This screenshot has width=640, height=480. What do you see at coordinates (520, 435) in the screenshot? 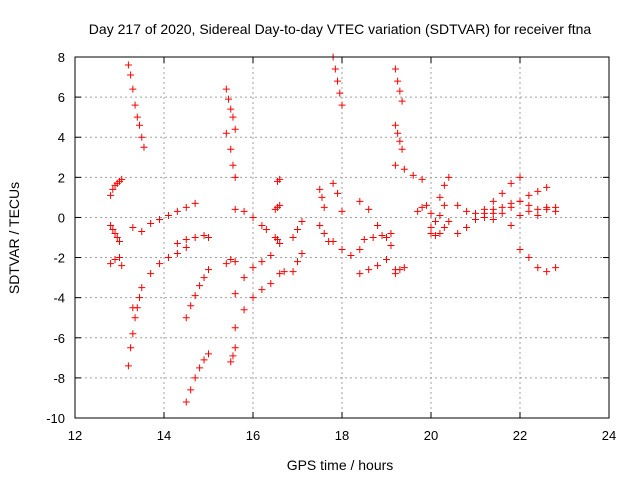
I see `x-tick-label: 22` at bounding box center [520, 435].